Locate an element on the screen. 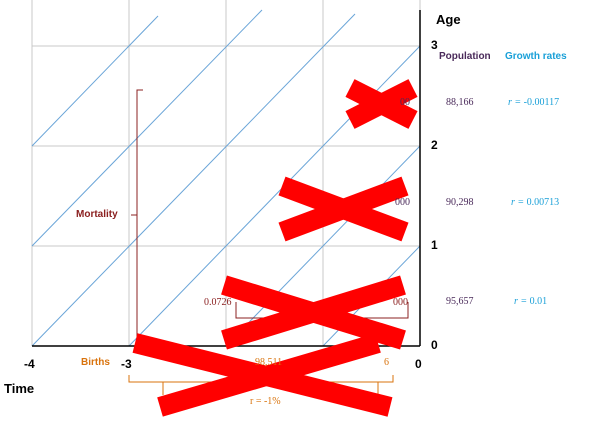 The width and height of the screenshot is (608, 428). mortality-bracket is located at coordinates (137, 217).